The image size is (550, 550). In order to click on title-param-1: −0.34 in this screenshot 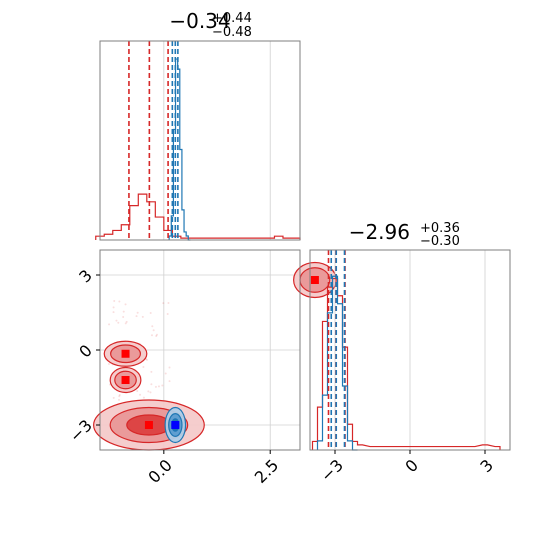, I will do `click(199, 21)`.